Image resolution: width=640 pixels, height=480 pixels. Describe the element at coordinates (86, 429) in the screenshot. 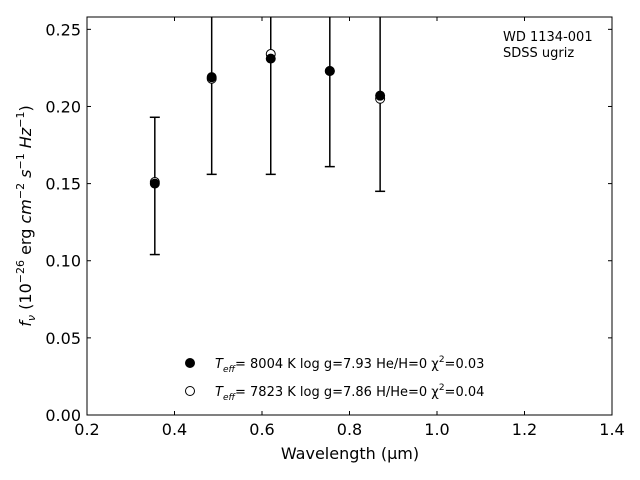

I see `x-tick-label: 0.2` at that location.